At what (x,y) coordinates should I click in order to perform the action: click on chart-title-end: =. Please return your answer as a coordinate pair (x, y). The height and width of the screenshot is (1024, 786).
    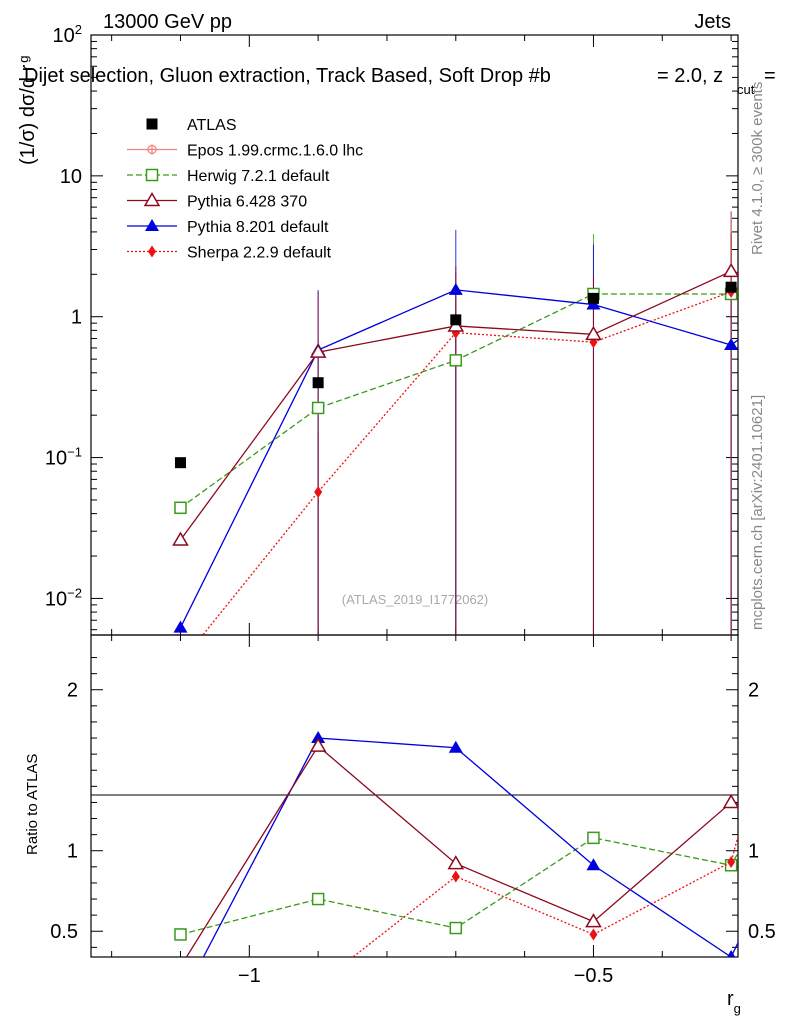
    Looking at the image, I should click on (770, 76).